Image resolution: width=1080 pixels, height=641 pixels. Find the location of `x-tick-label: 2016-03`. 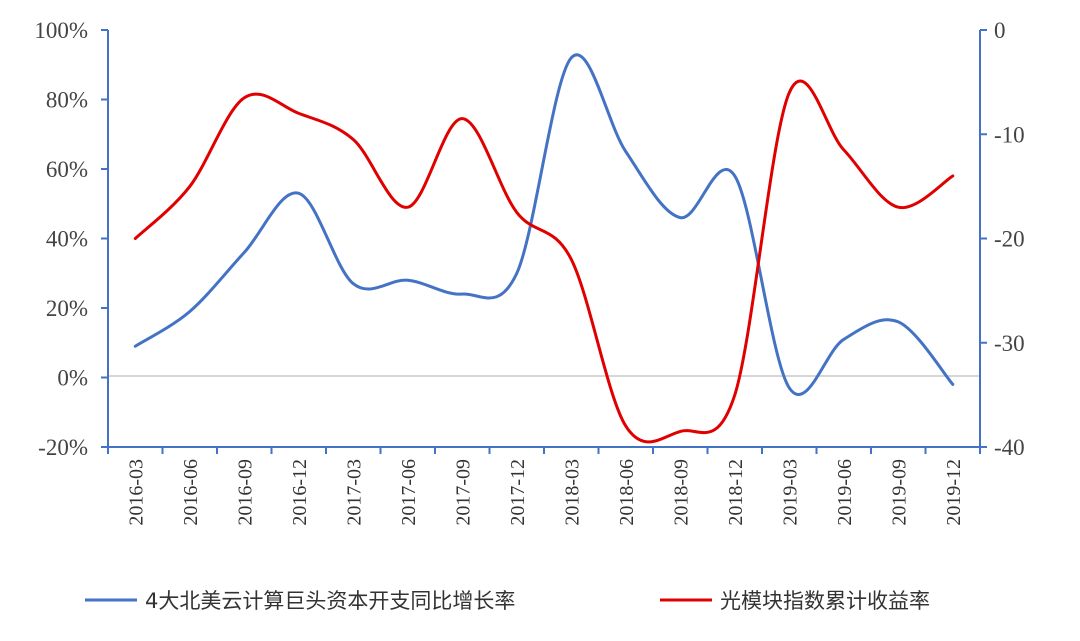

x-tick-label: 2016-03 is located at coordinates (136, 492).